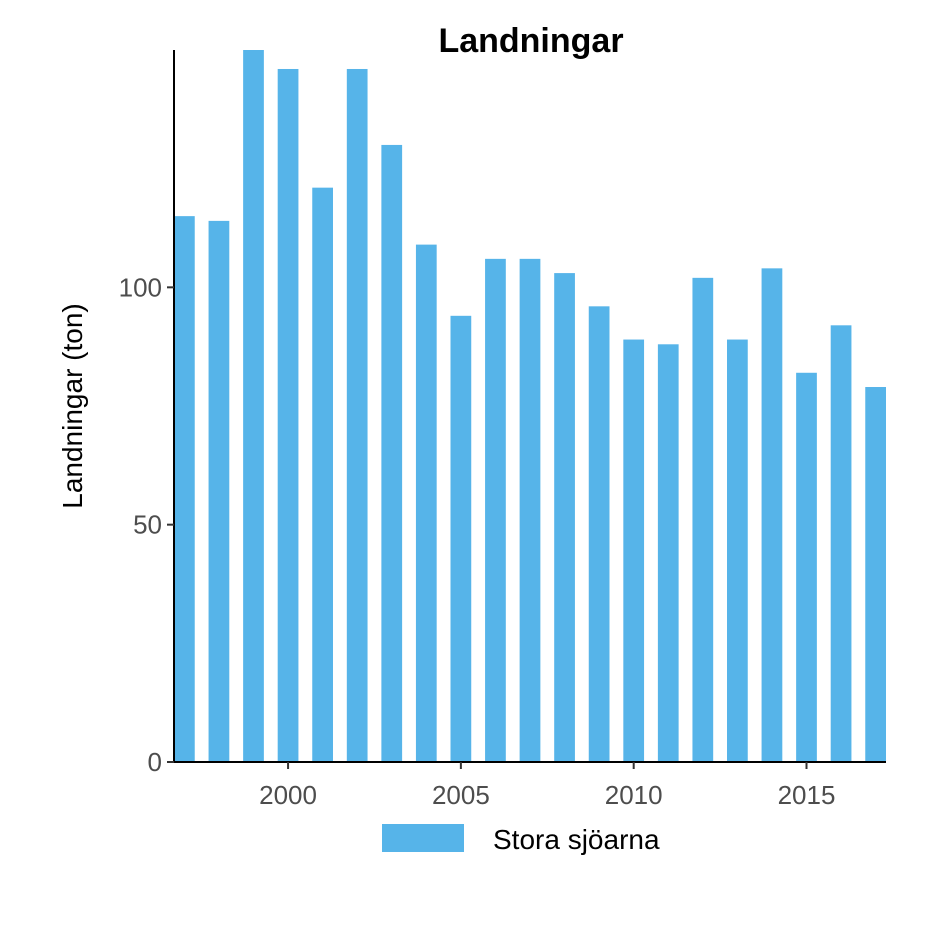 The height and width of the screenshot is (944, 944). Describe the element at coordinates (495, 510) in the screenshot. I see `bar-2006` at that location.